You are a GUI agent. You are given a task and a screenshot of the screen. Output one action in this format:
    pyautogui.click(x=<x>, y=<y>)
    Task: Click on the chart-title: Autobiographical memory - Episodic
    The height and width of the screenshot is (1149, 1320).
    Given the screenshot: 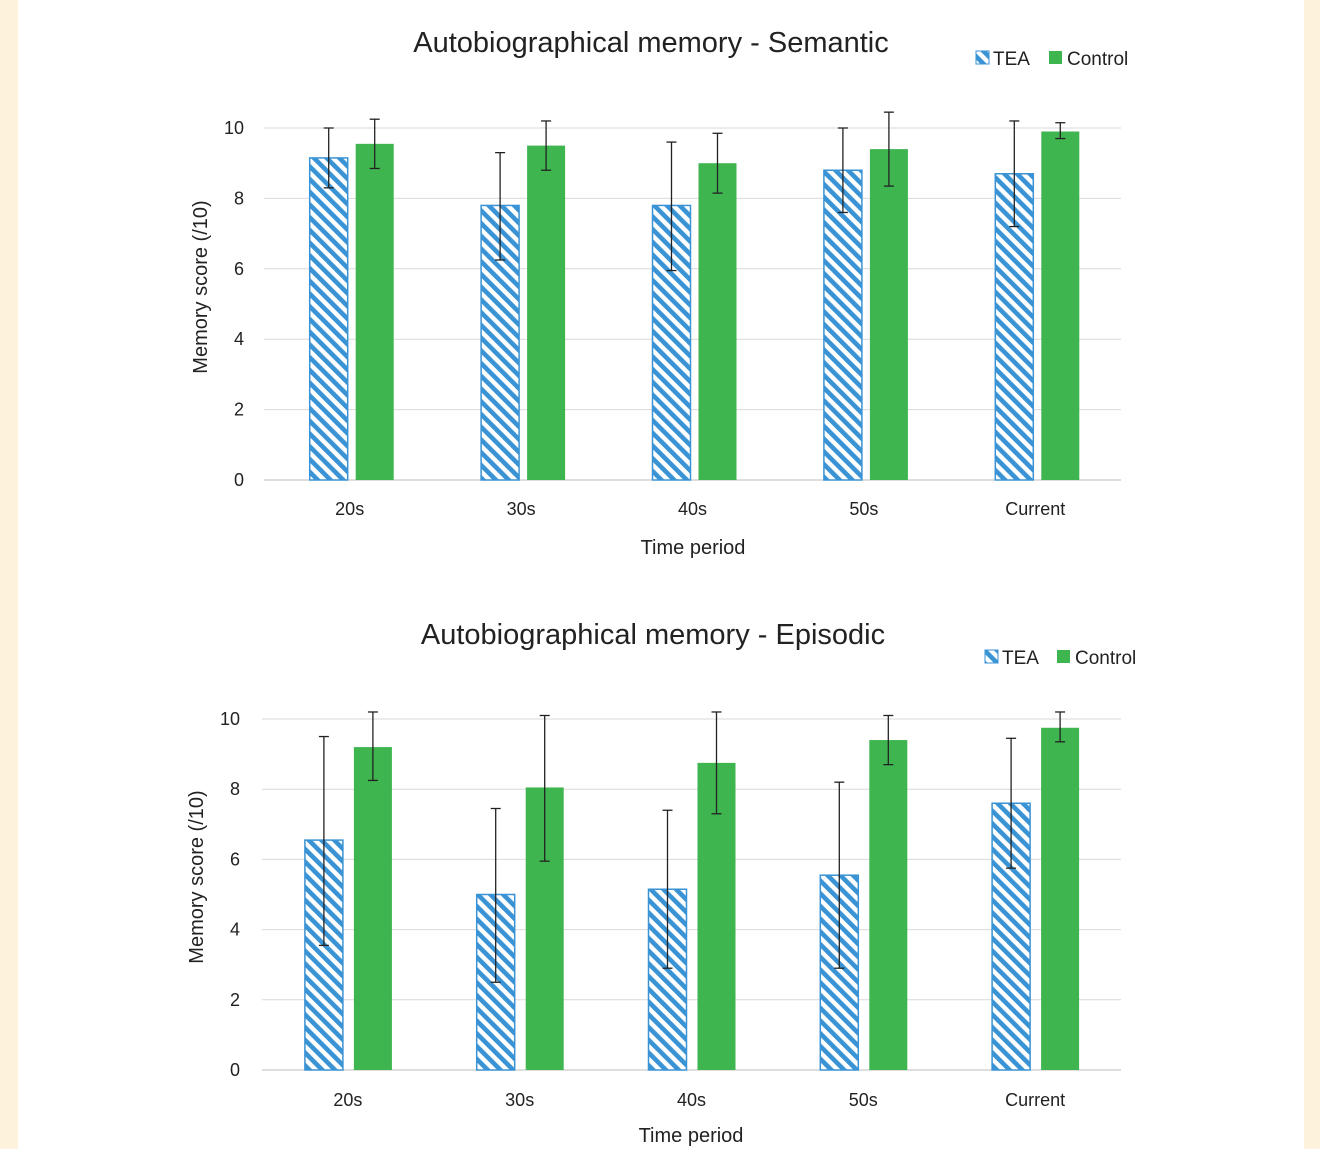 What is the action you would take?
    pyautogui.click(x=653, y=635)
    